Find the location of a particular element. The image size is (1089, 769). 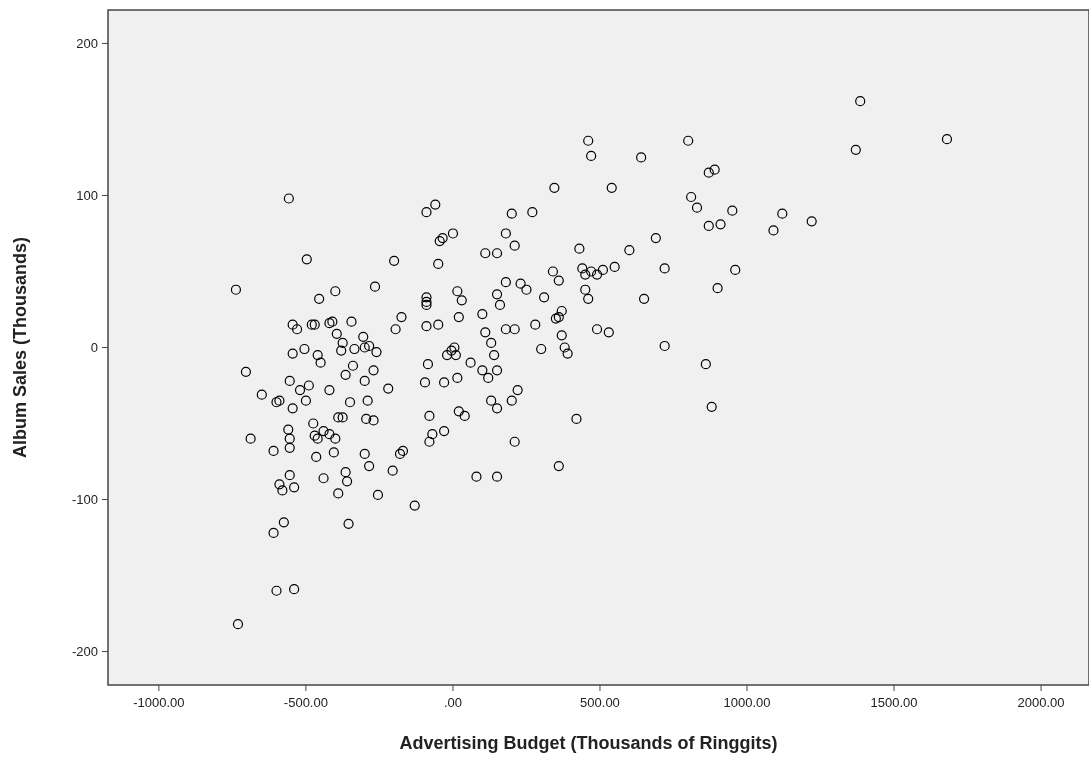

y-tick-label: 200 is located at coordinates (87, 43).